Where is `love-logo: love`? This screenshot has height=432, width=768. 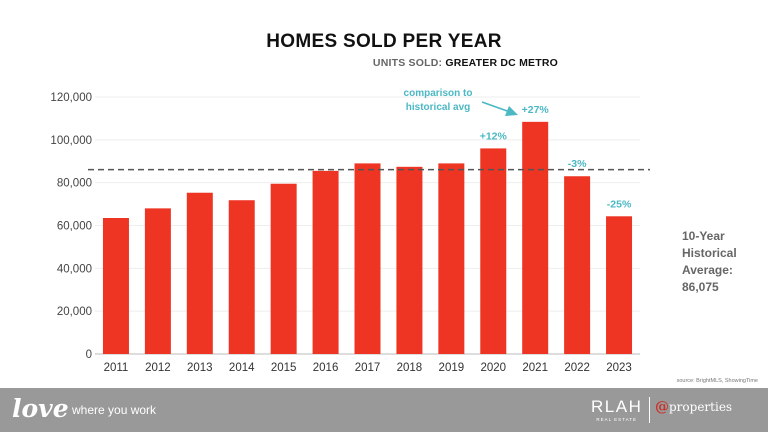 love-logo: love is located at coordinates (40, 408).